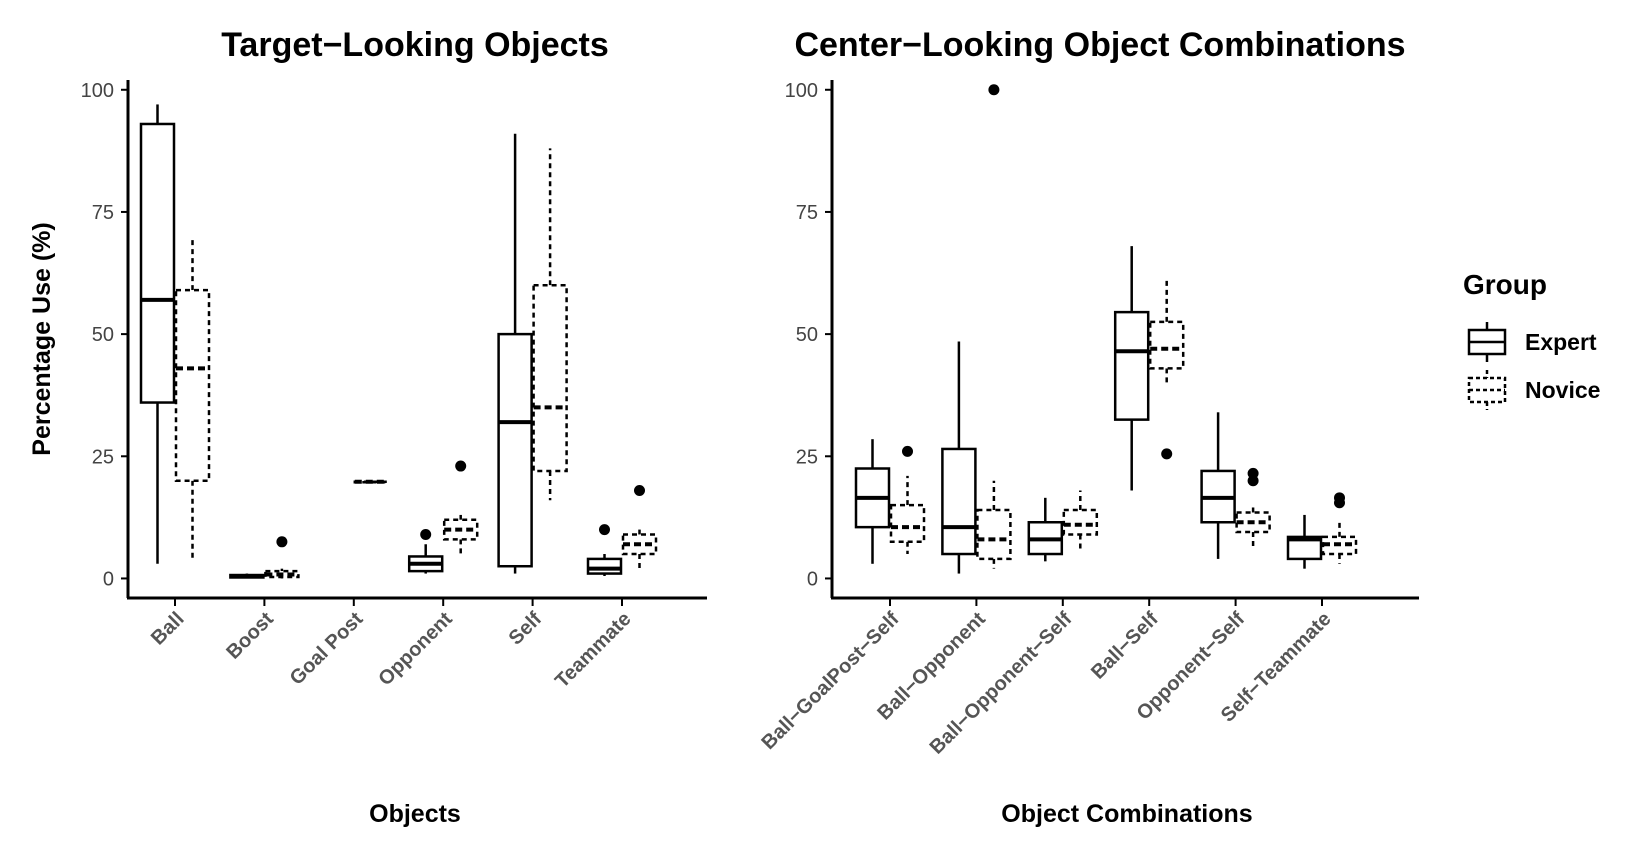  I want to click on box-expert-self, so click(515, 353).